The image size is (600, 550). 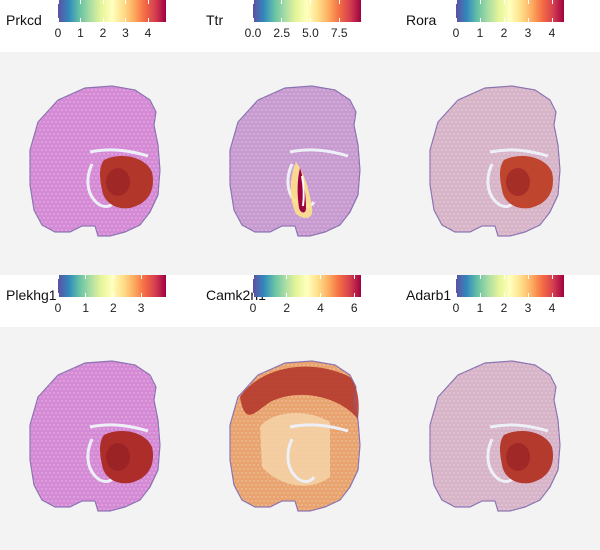 What do you see at coordinates (24, 20) in the screenshot?
I see `gene-label: Prkcd` at bounding box center [24, 20].